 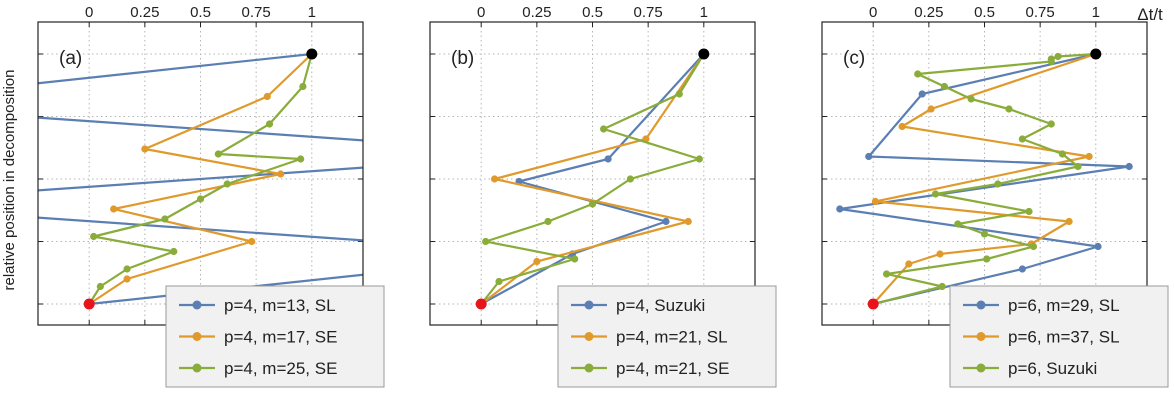 I want to click on legend-label: p=6, m=29, SL, so click(x=1064, y=305).